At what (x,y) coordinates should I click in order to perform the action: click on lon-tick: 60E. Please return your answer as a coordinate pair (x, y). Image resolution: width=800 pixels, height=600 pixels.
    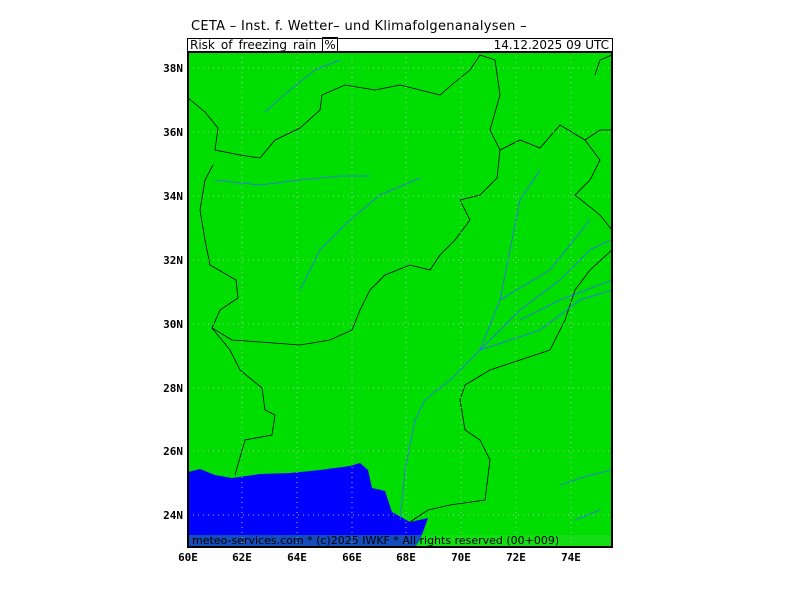
    Looking at the image, I should click on (188, 557).